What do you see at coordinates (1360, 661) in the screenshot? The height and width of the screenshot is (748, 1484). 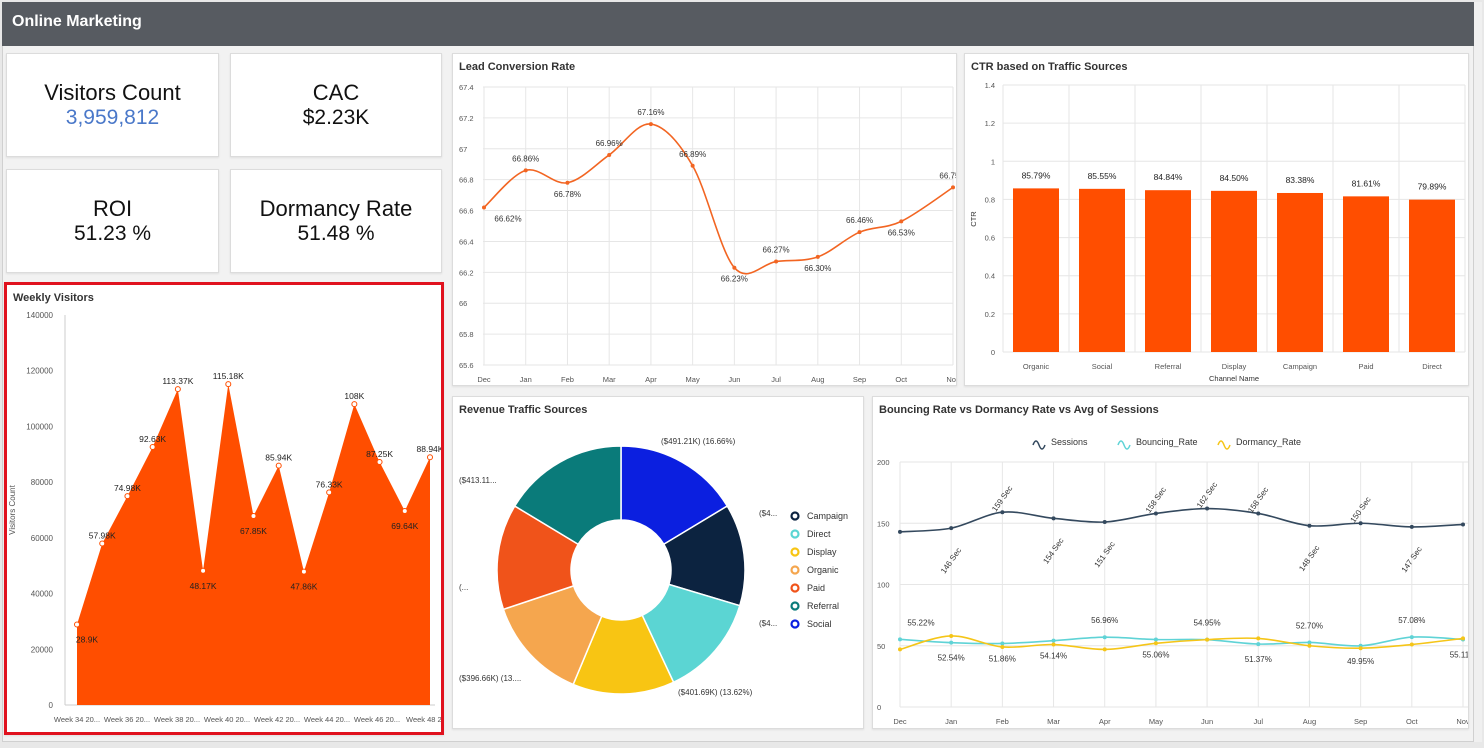 I see `data-label: 49.95%` at bounding box center [1360, 661].